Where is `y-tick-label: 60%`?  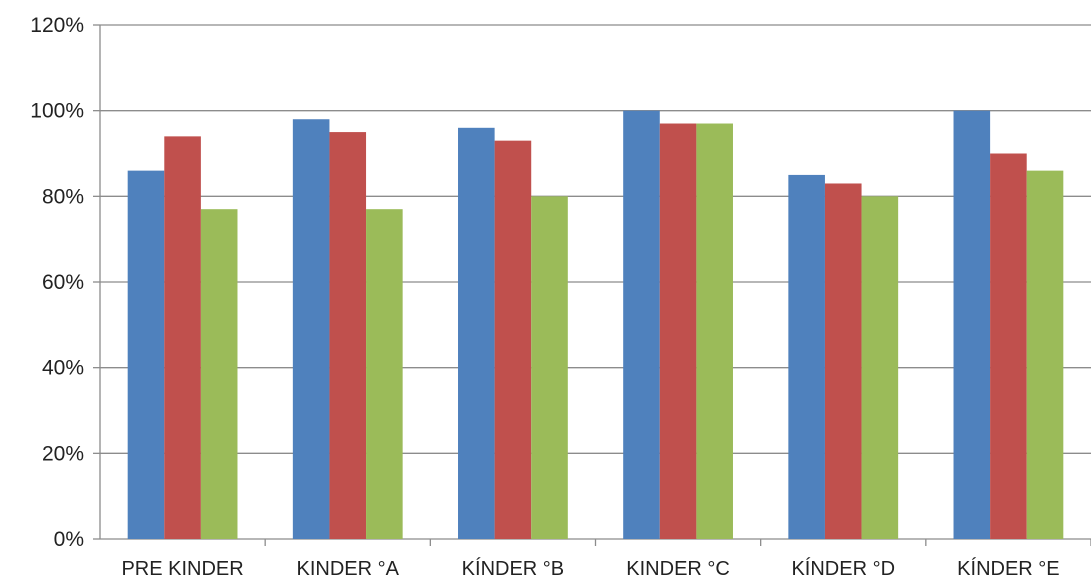
y-tick-label: 60% is located at coordinates (63, 282).